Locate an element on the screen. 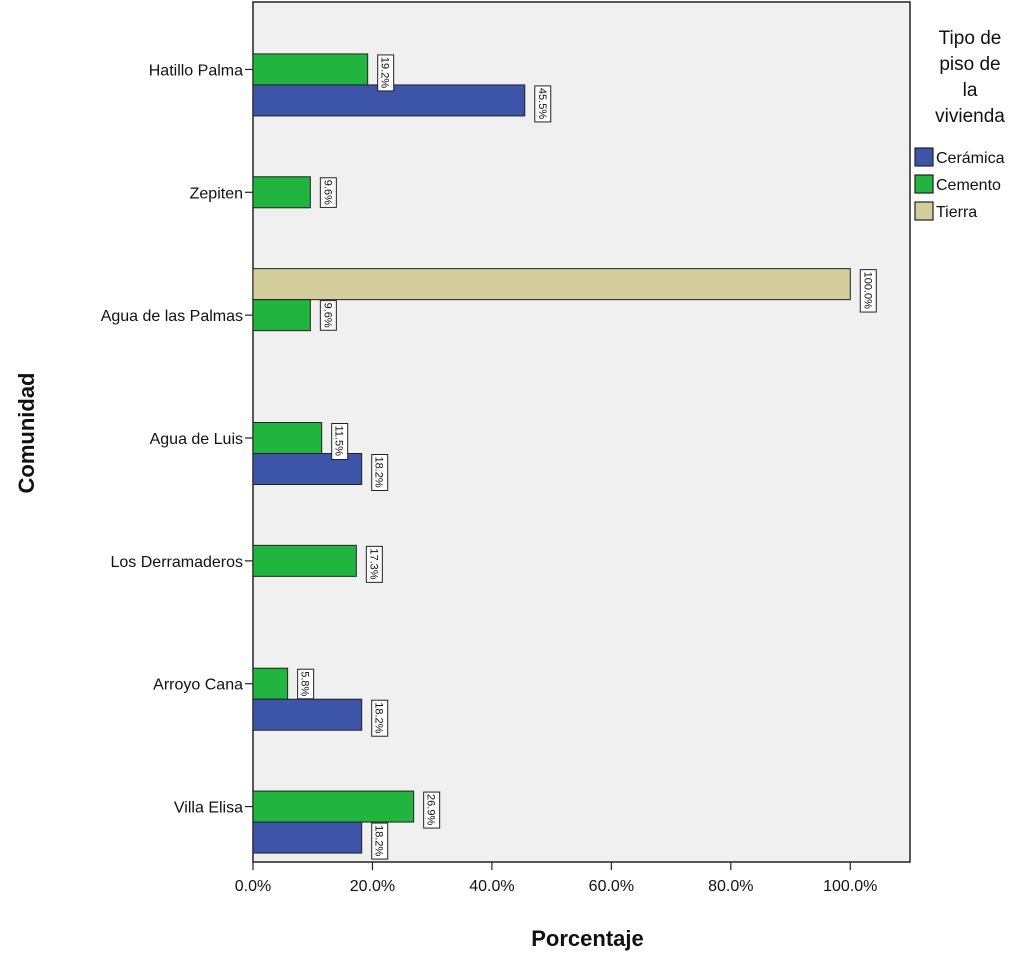 This screenshot has width=1031, height=959. x-tick-label: 40.0% is located at coordinates (491, 886).